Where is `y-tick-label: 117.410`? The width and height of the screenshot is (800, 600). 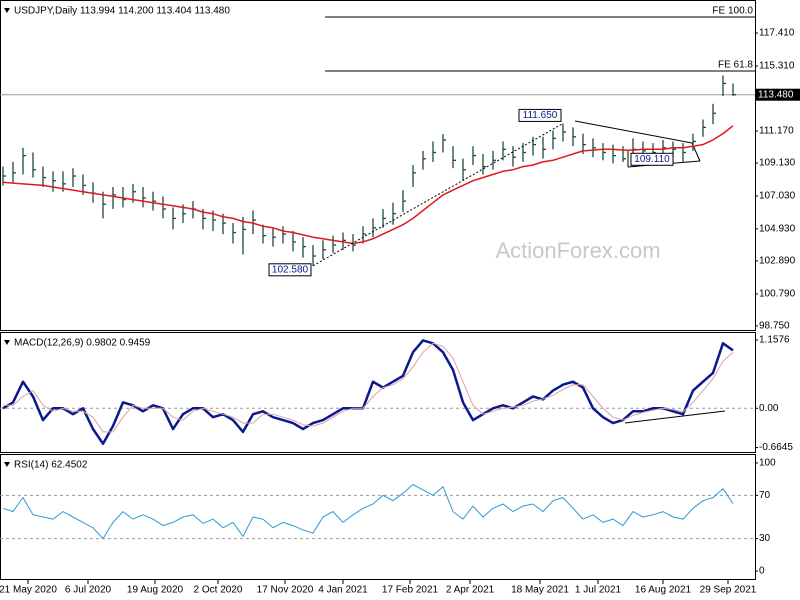 y-tick-label: 117.410 is located at coordinates (777, 33).